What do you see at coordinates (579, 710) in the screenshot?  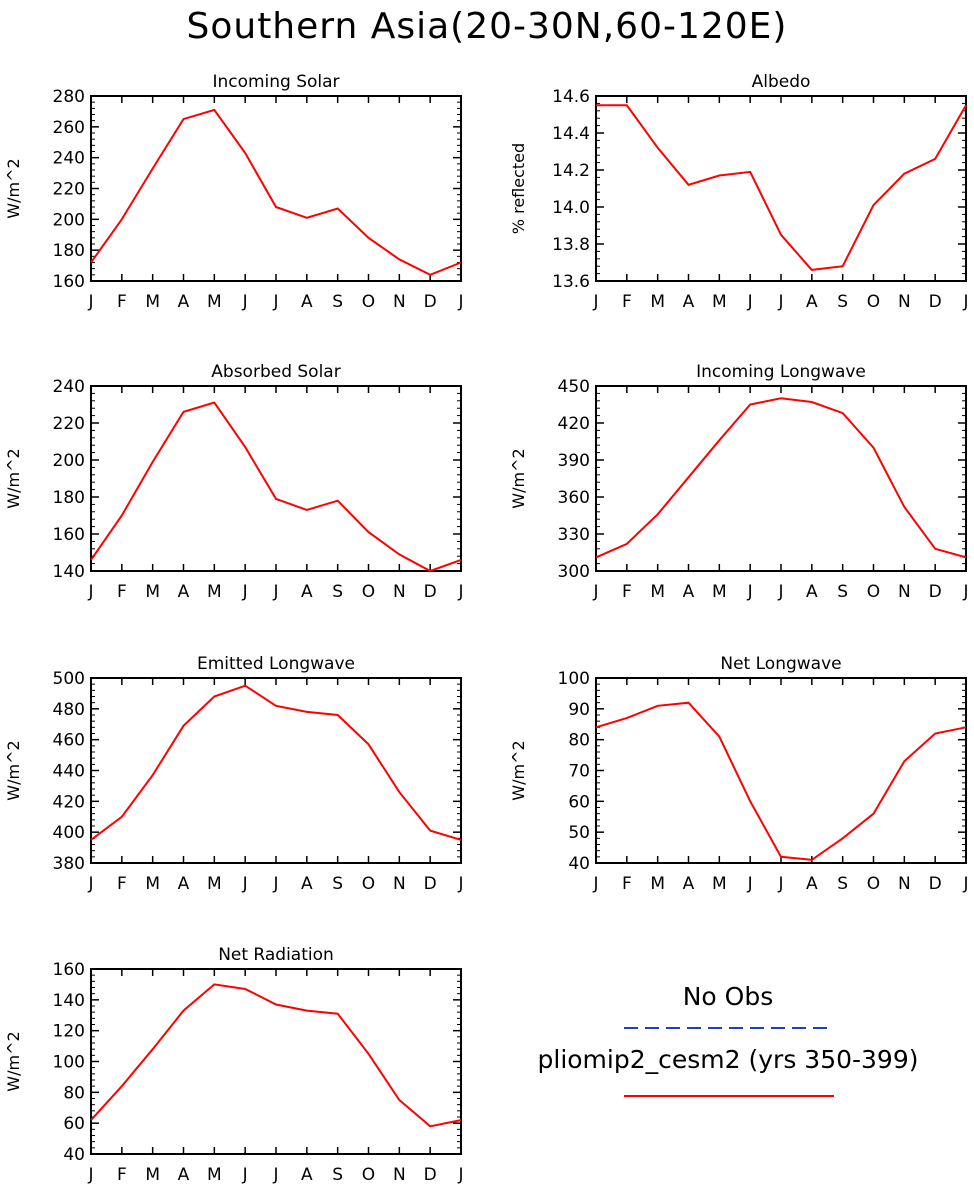 I see `chart-5-ytick-label: 90` at bounding box center [579, 710].